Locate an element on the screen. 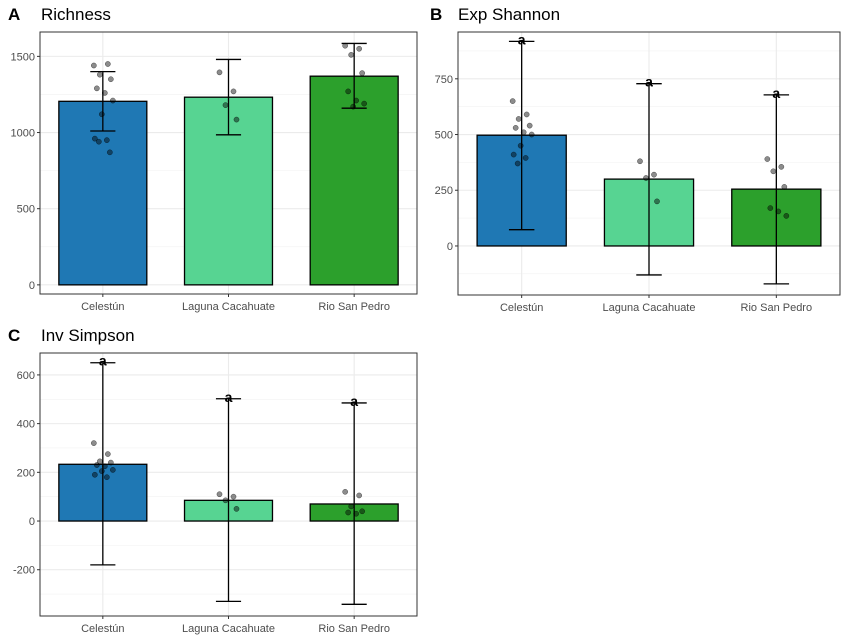 The image size is (849, 642). panel-title: Richness is located at coordinates (76, 14).